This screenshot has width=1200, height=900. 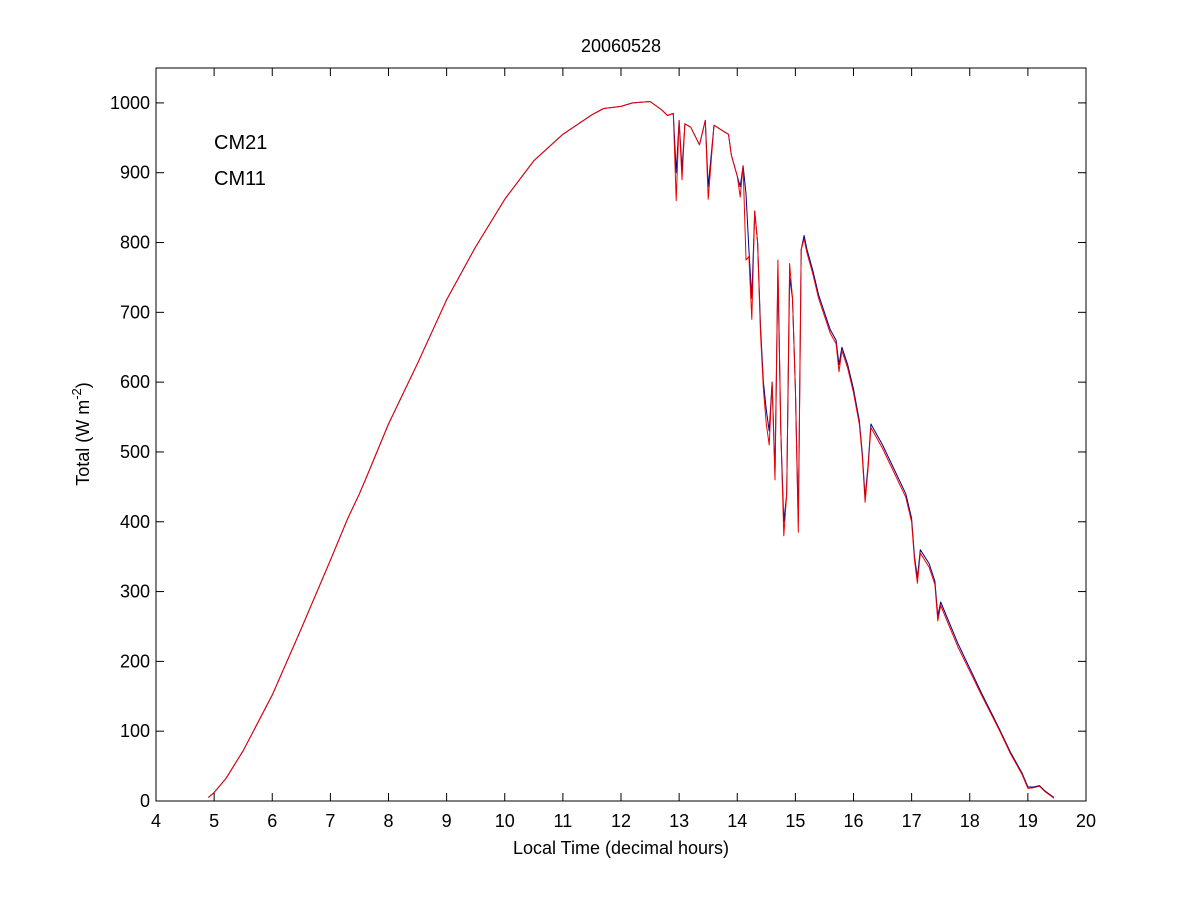 What do you see at coordinates (970, 821) in the screenshot?
I see `x-tick-label-18: 18` at bounding box center [970, 821].